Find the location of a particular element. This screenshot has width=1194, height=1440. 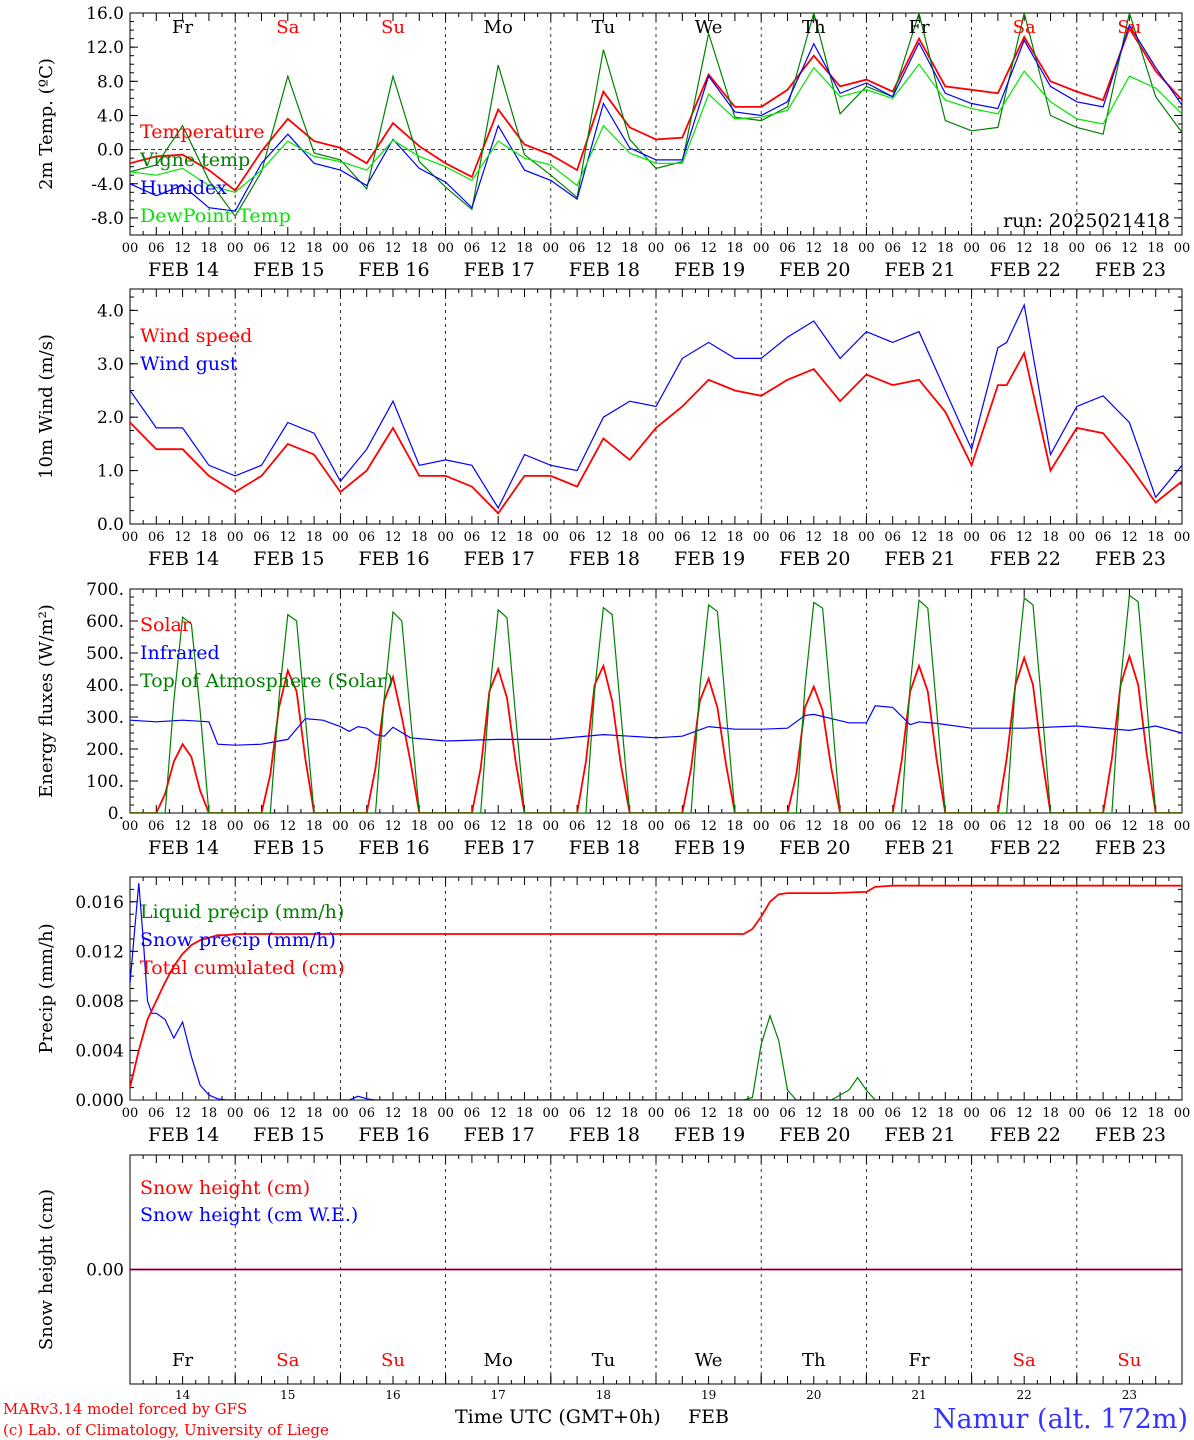

legend-entry: Liquid precip (mm/h) is located at coordinates (242, 912).